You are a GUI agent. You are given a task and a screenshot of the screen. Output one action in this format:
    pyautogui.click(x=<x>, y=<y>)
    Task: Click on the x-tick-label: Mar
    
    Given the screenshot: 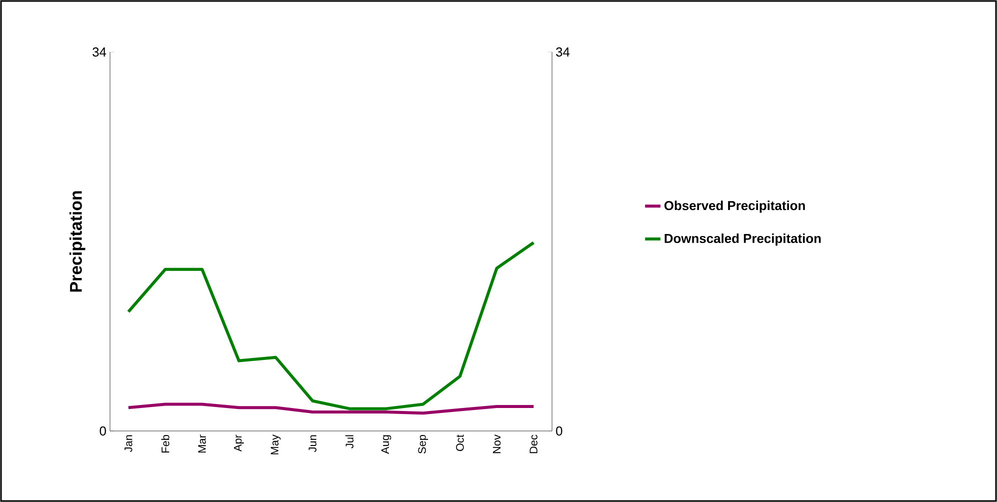 What is the action you would take?
    pyautogui.click(x=202, y=443)
    